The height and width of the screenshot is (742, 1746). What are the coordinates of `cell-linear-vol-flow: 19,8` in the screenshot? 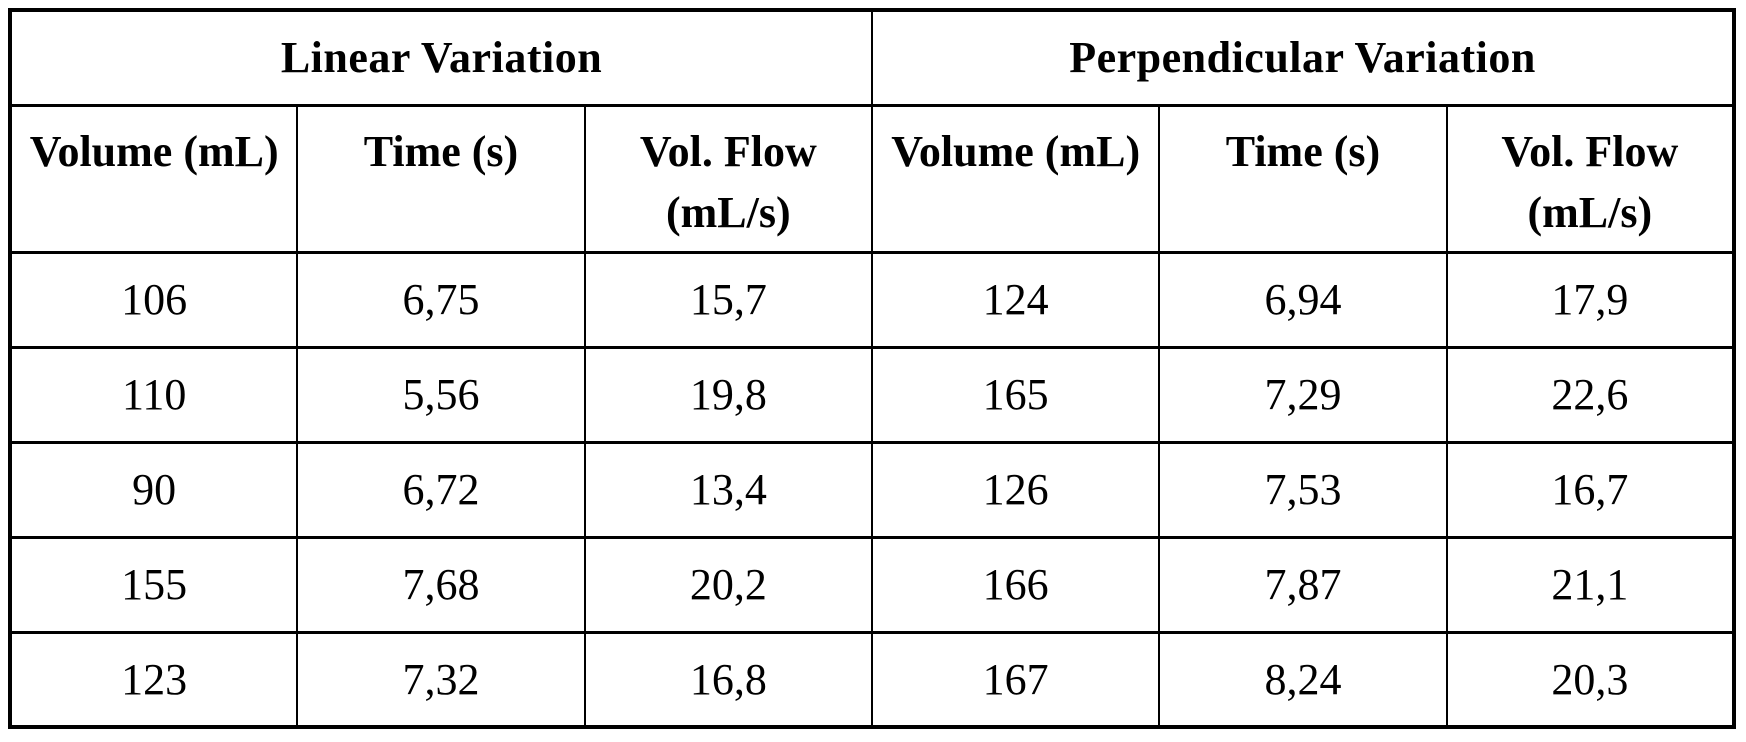 It's located at (728, 394).